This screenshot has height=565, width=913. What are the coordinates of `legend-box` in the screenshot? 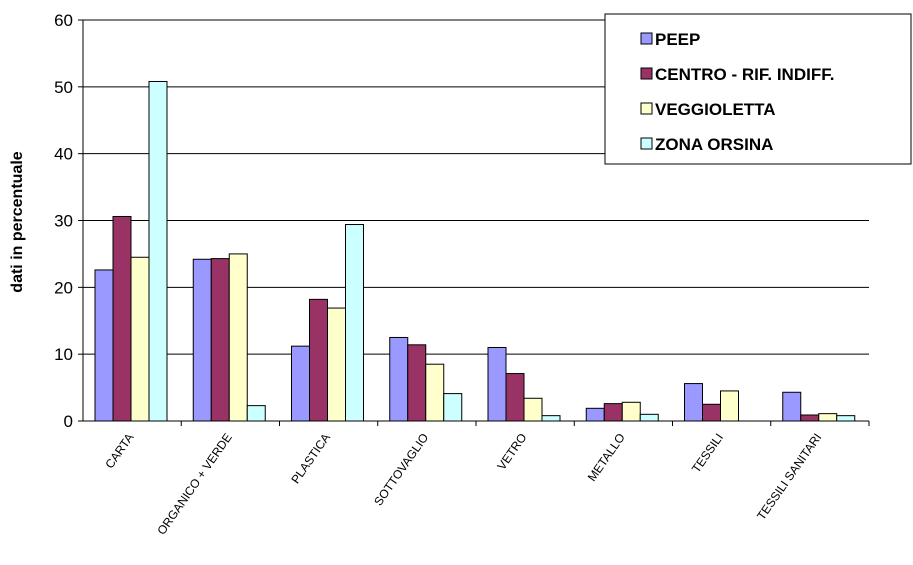 It's located at (758, 89).